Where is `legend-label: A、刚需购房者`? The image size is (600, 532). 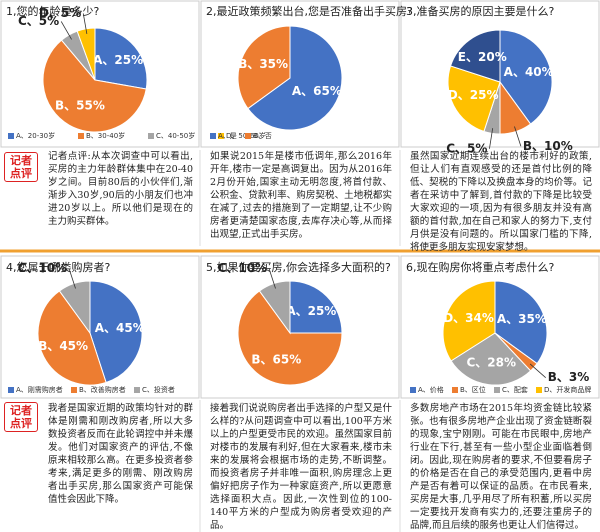
legend-label: A、刚需购房者 is located at coordinates (39, 389).